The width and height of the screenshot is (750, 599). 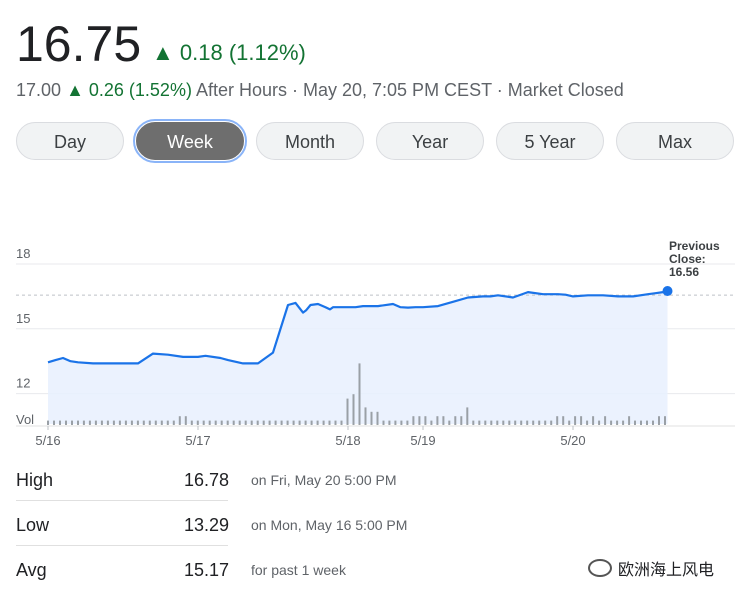 I want to click on watermark: 欧洲海上风电, so click(x=651, y=568).